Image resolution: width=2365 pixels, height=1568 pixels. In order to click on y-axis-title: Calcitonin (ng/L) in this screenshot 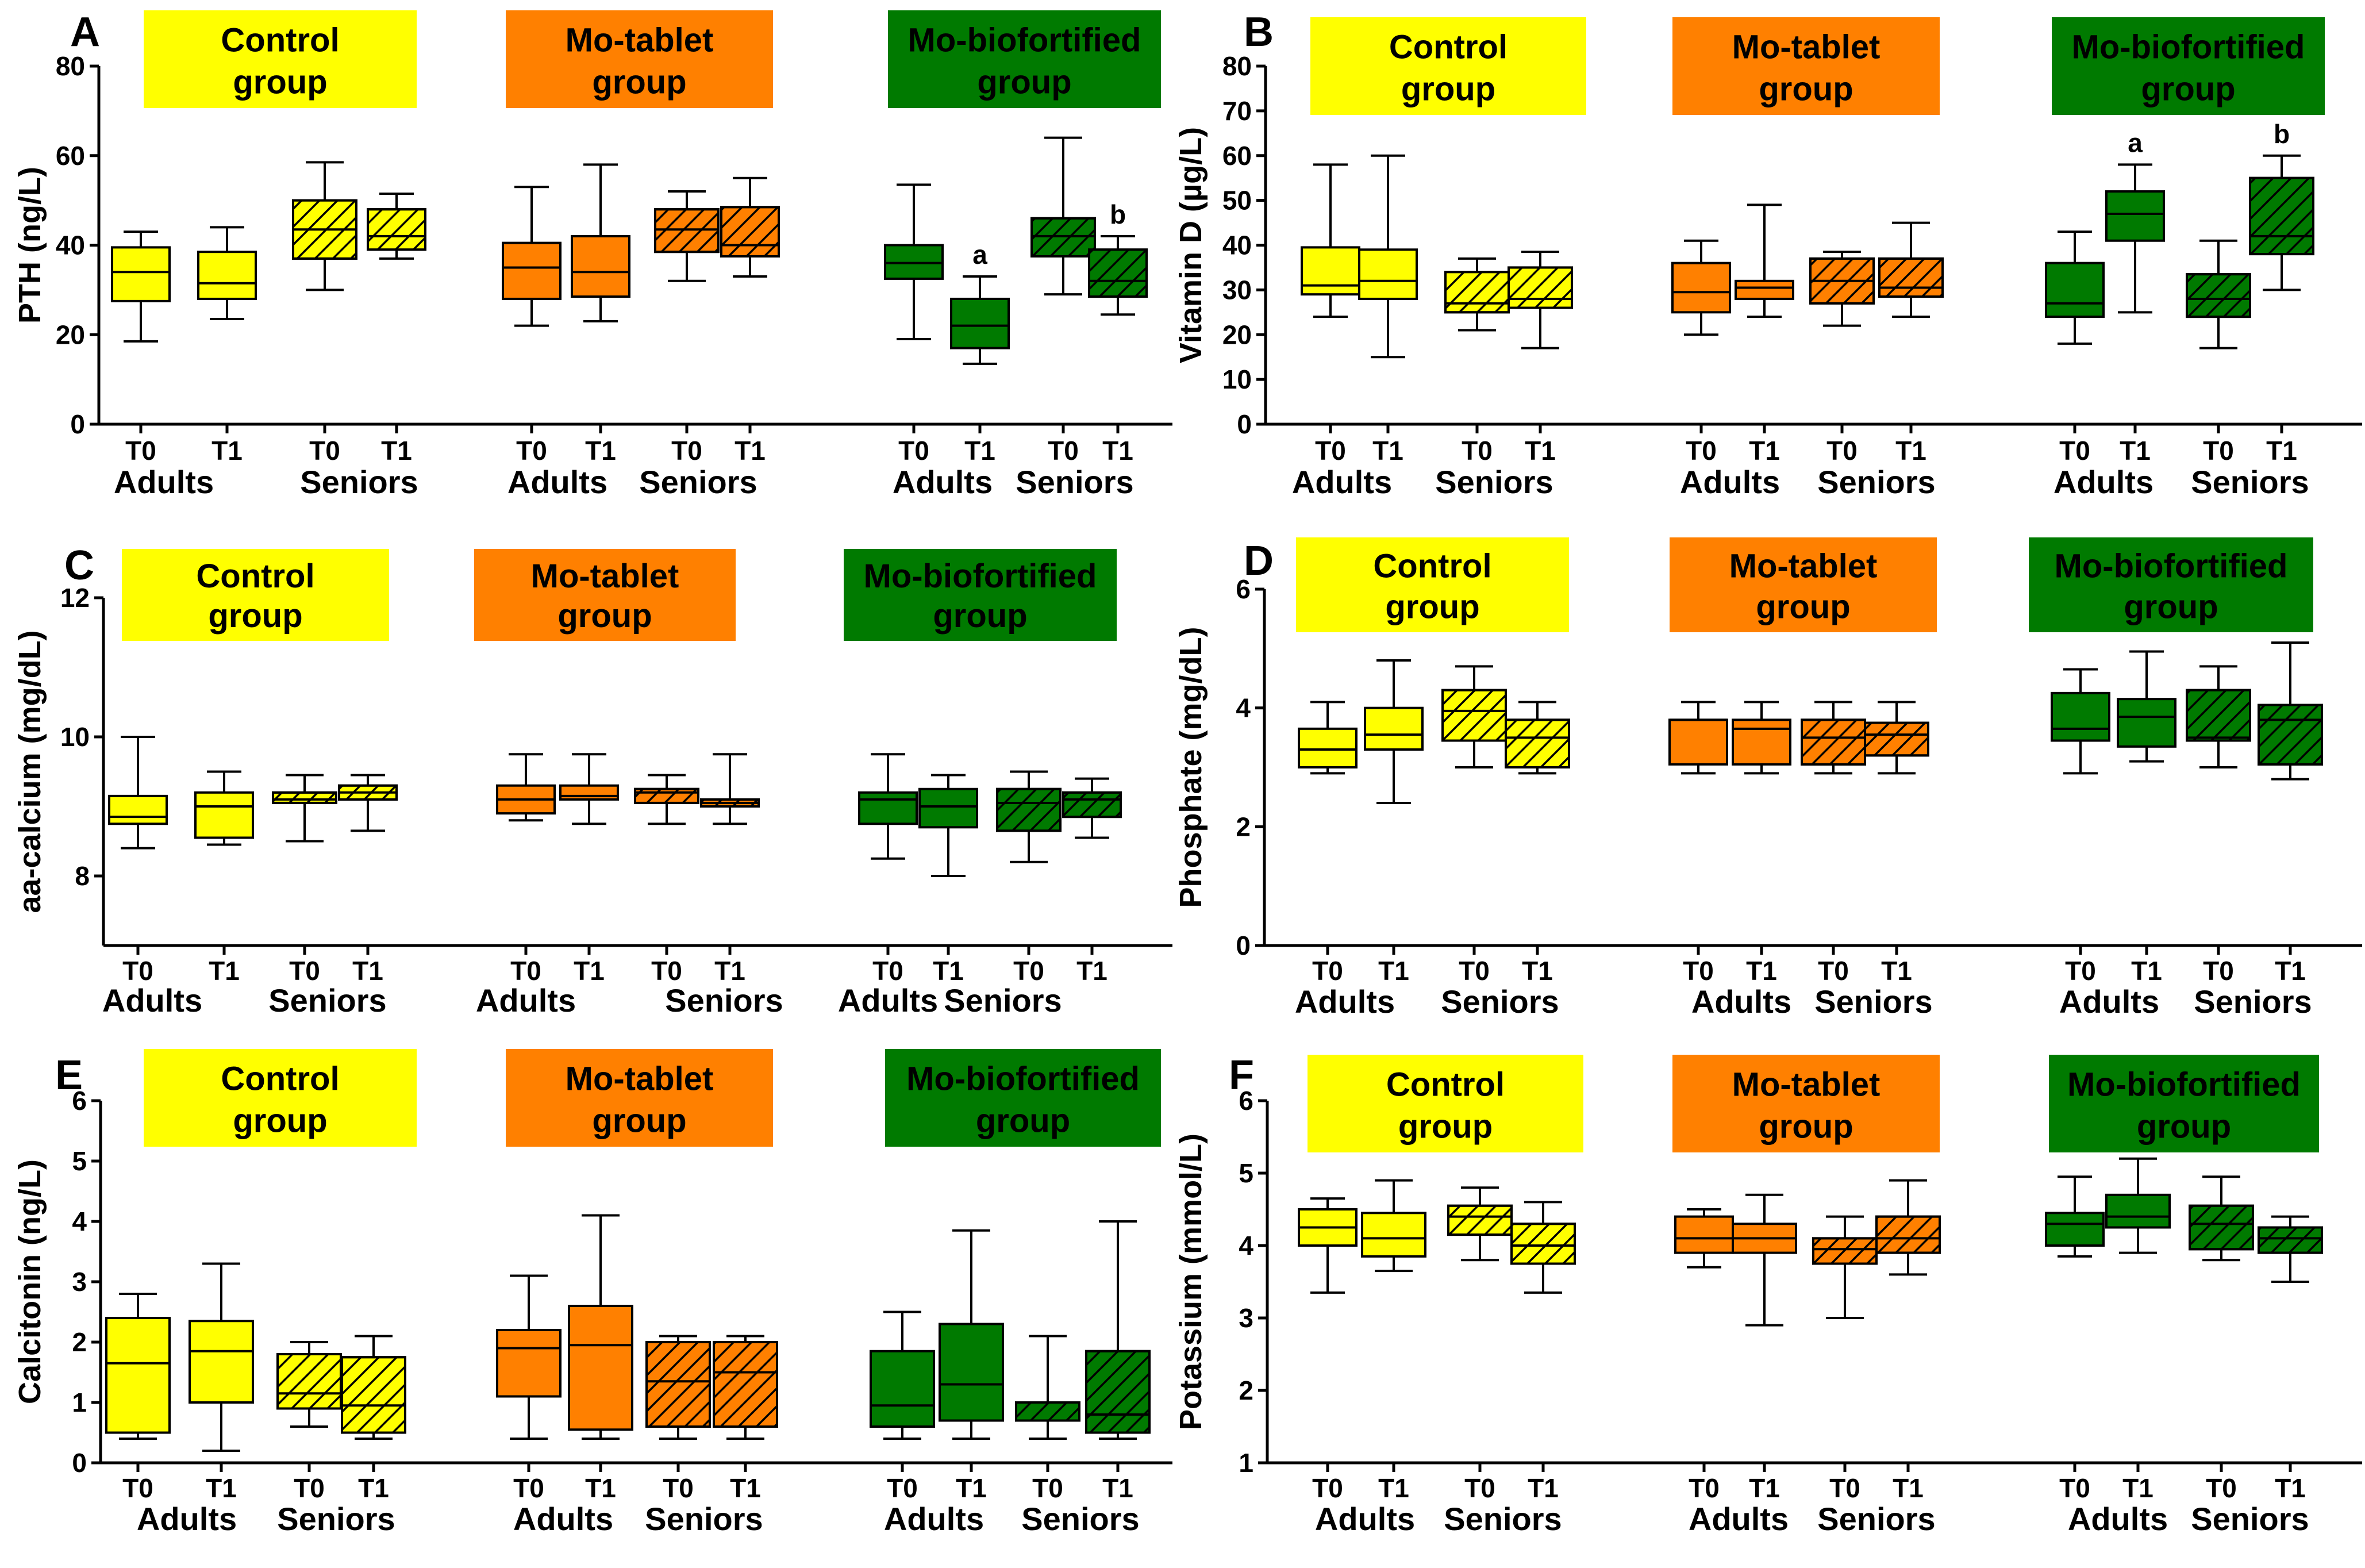, I will do `click(30, 1282)`.